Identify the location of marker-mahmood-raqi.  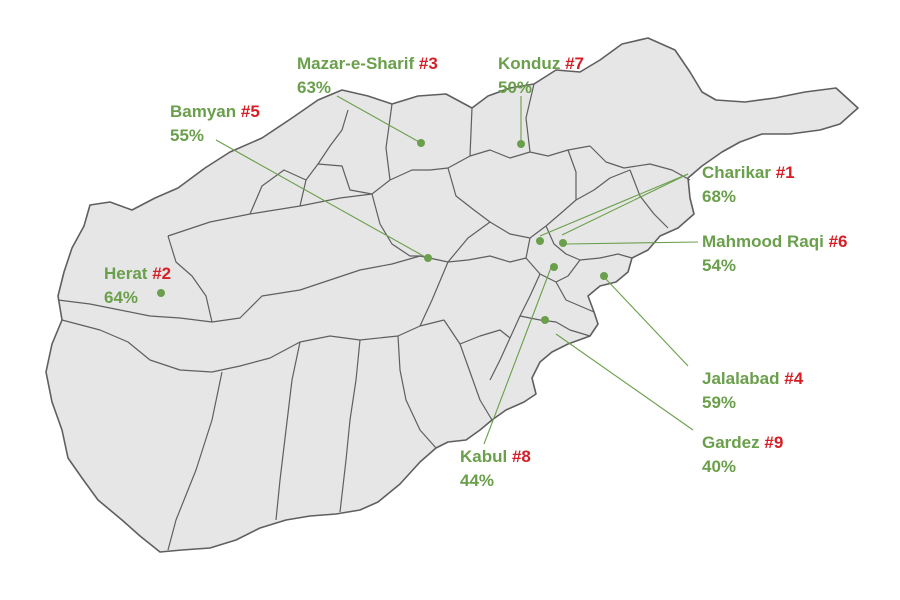
(563, 243).